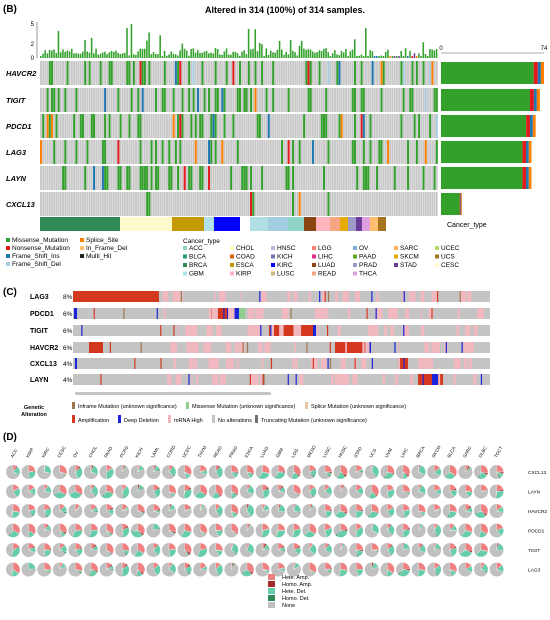 The image size is (550, 620). Describe the element at coordinates (281, 313) in the screenshot. I see `alteration-row-bg` at that location.